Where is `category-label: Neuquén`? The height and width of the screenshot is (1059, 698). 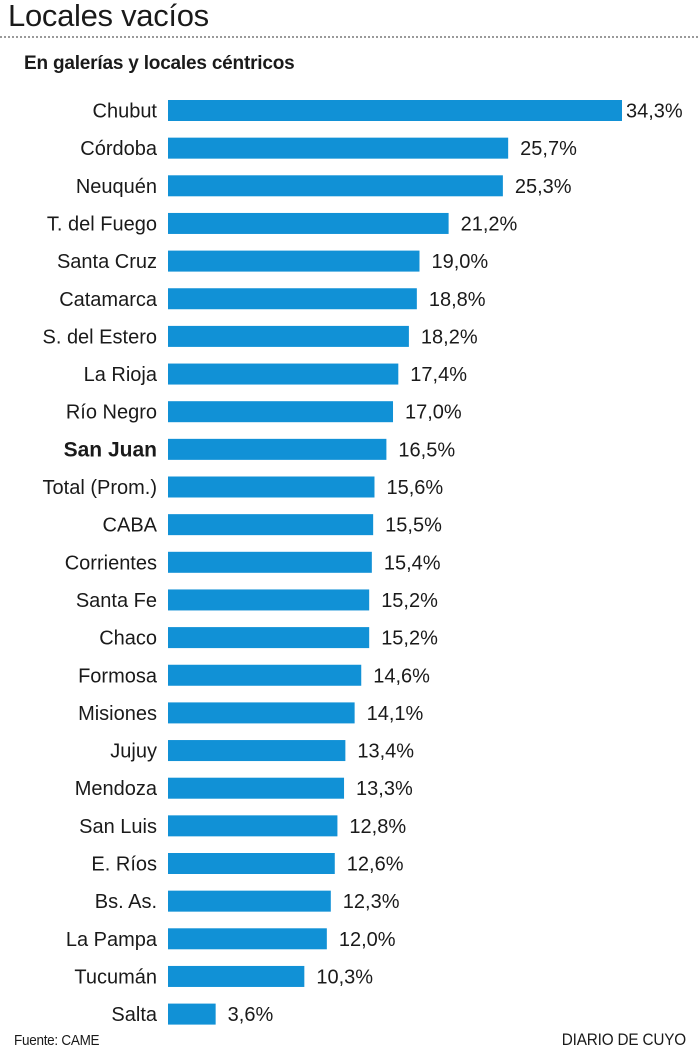 category-label: Neuquén is located at coordinates (116, 187).